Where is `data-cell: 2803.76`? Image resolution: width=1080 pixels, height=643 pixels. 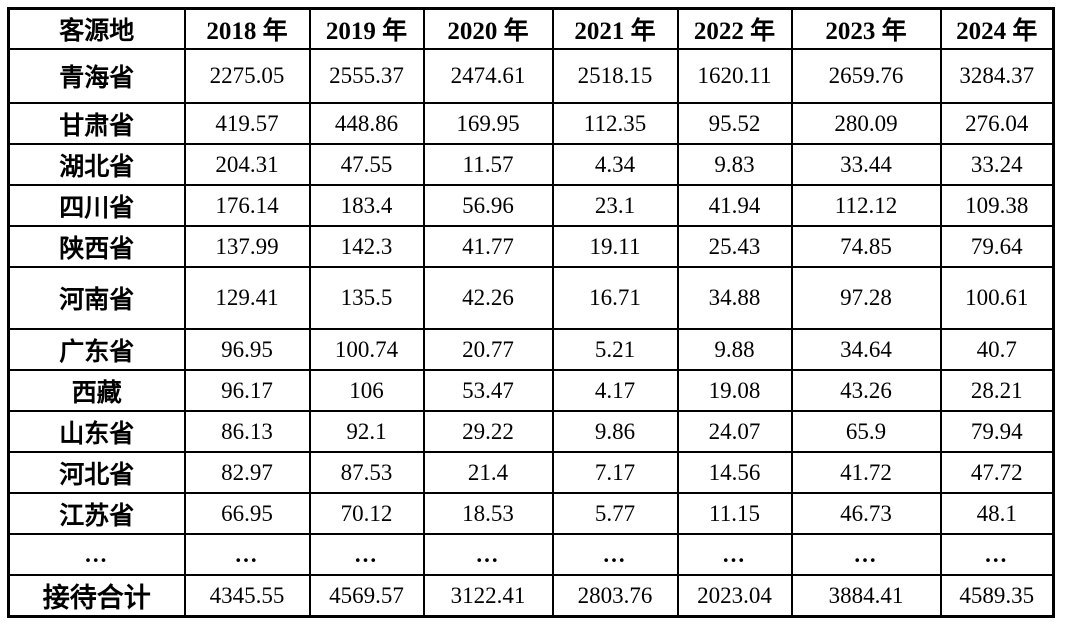 data-cell: 2803.76 is located at coordinates (615, 596).